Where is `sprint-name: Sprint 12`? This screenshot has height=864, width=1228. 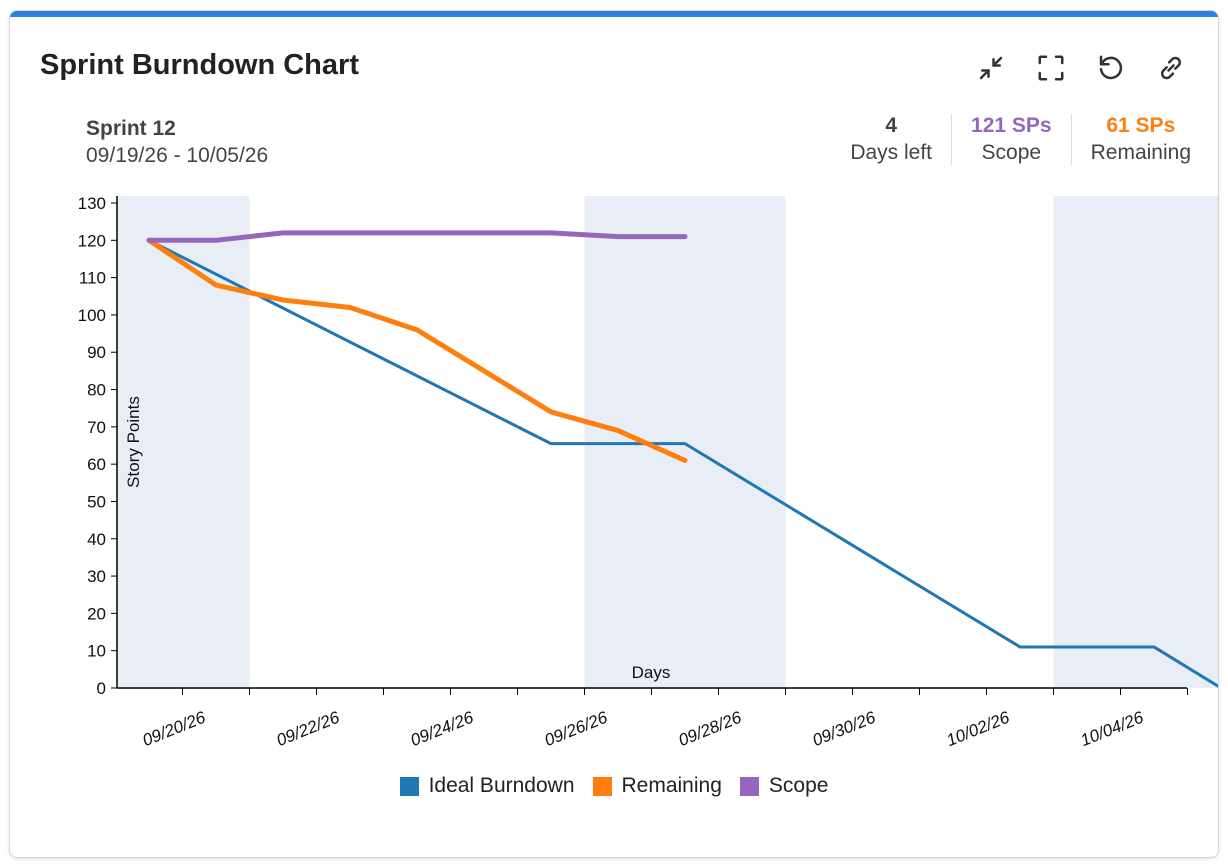
sprint-name: Sprint 12 is located at coordinates (131, 128).